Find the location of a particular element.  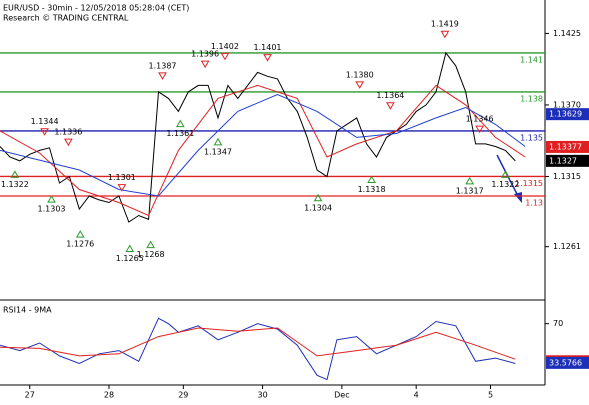

swing-label: 1.1268 is located at coordinates (151, 254).